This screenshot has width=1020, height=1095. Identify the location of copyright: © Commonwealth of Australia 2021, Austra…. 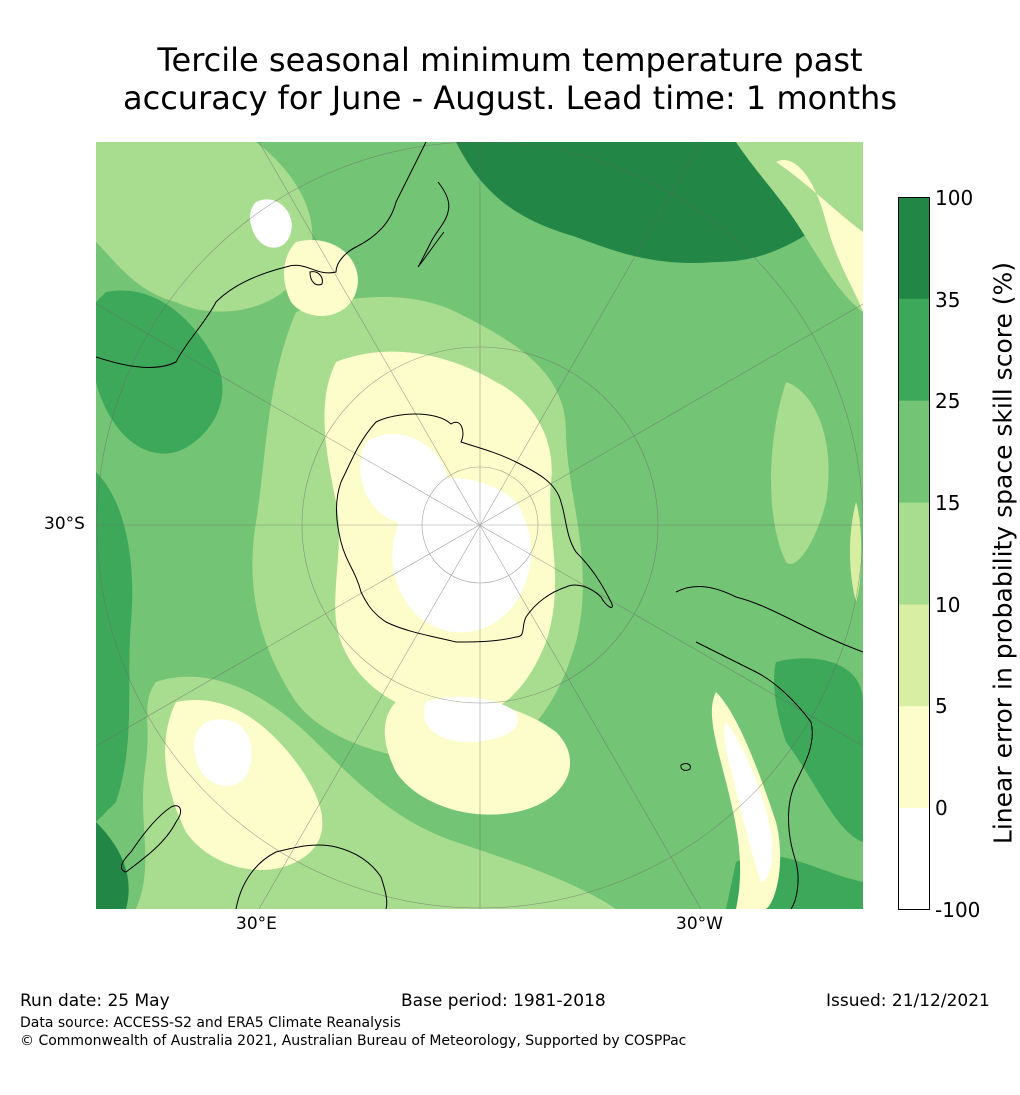
(353, 1041).